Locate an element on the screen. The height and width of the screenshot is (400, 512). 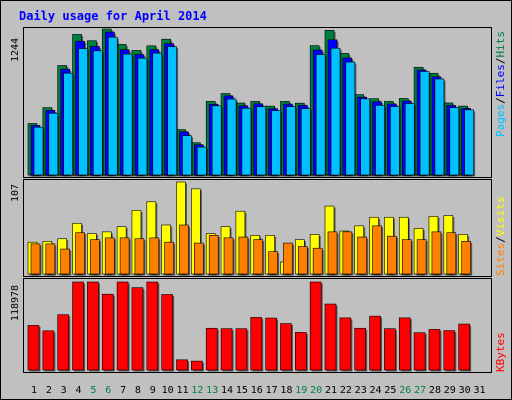
x-tick-label: 2 is located at coordinates (49, 390).